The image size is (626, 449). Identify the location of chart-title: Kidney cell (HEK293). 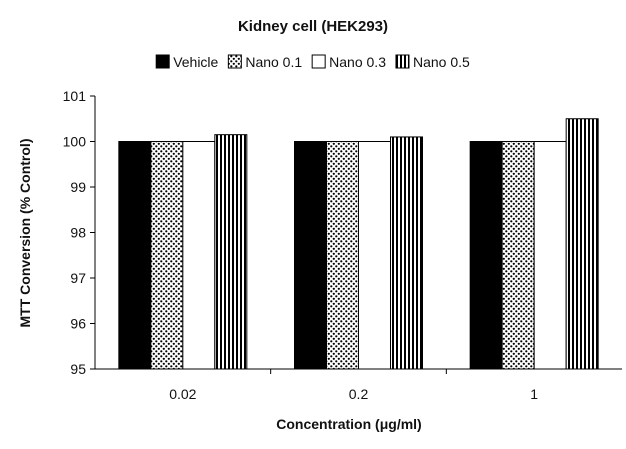
(313, 26).